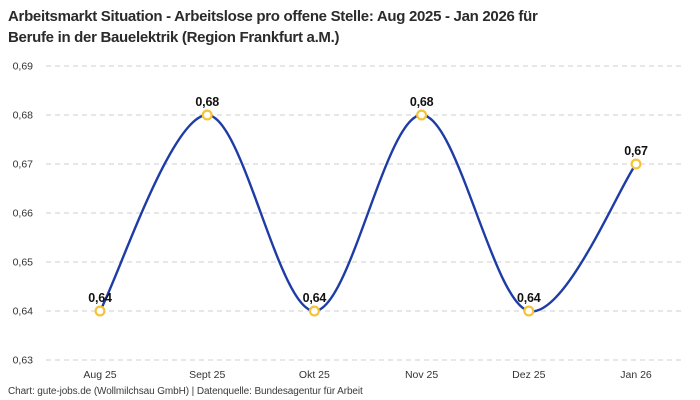  What do you see at coordinates (23, 165) in the screenshot?
I see `y-axis-tick-label: 0,67` at bounding box center [23, 165].